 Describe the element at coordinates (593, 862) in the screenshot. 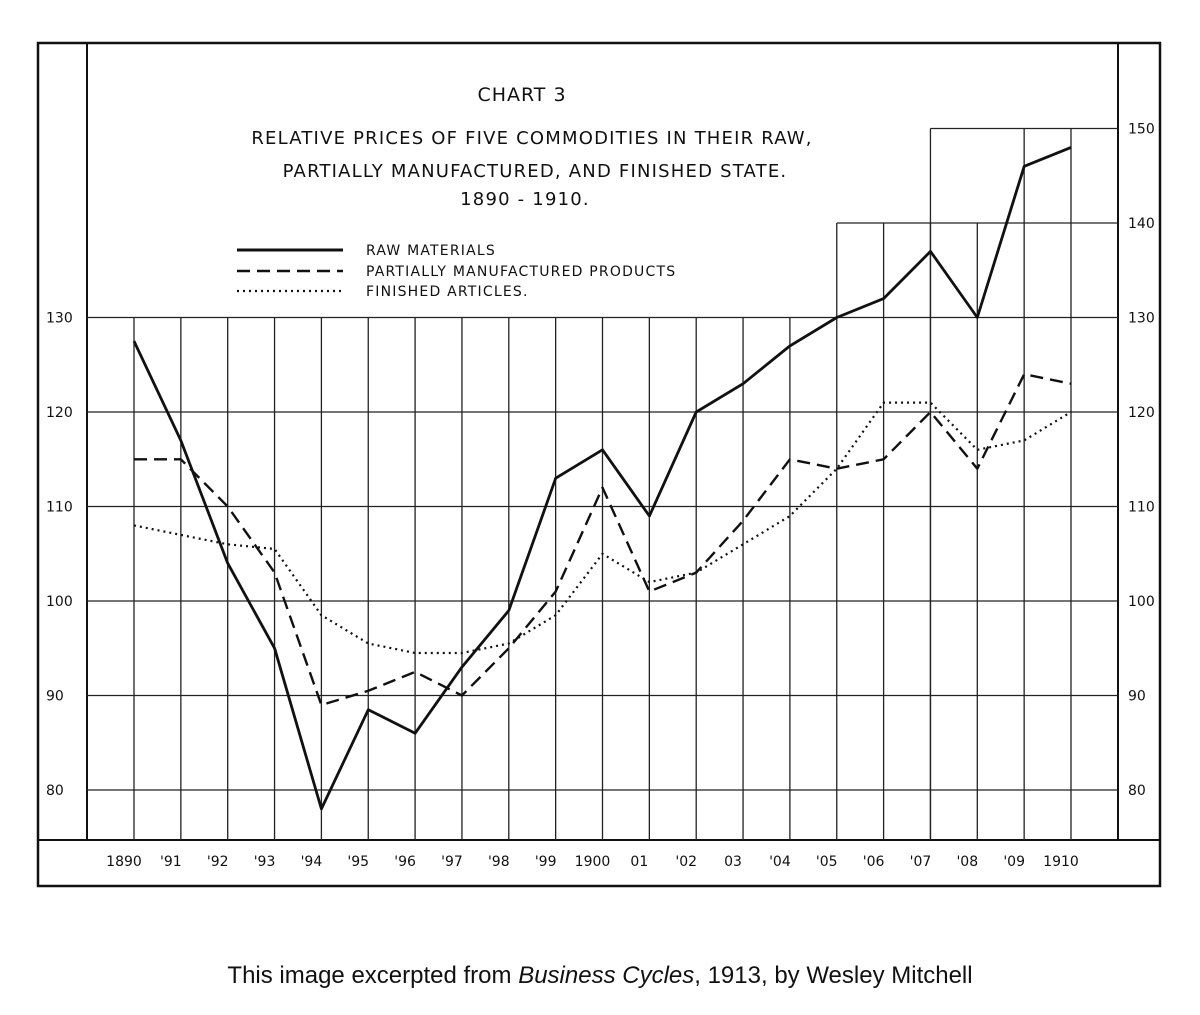

I see `x-tick-label-1900: 1900` at that location.